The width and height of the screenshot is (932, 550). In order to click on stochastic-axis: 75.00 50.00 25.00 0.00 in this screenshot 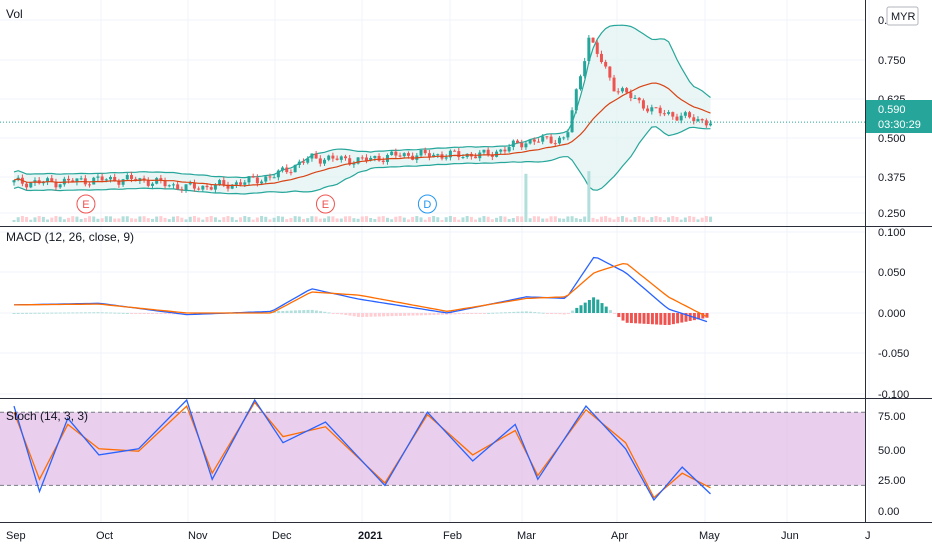, I will do `click(892, 464)`.